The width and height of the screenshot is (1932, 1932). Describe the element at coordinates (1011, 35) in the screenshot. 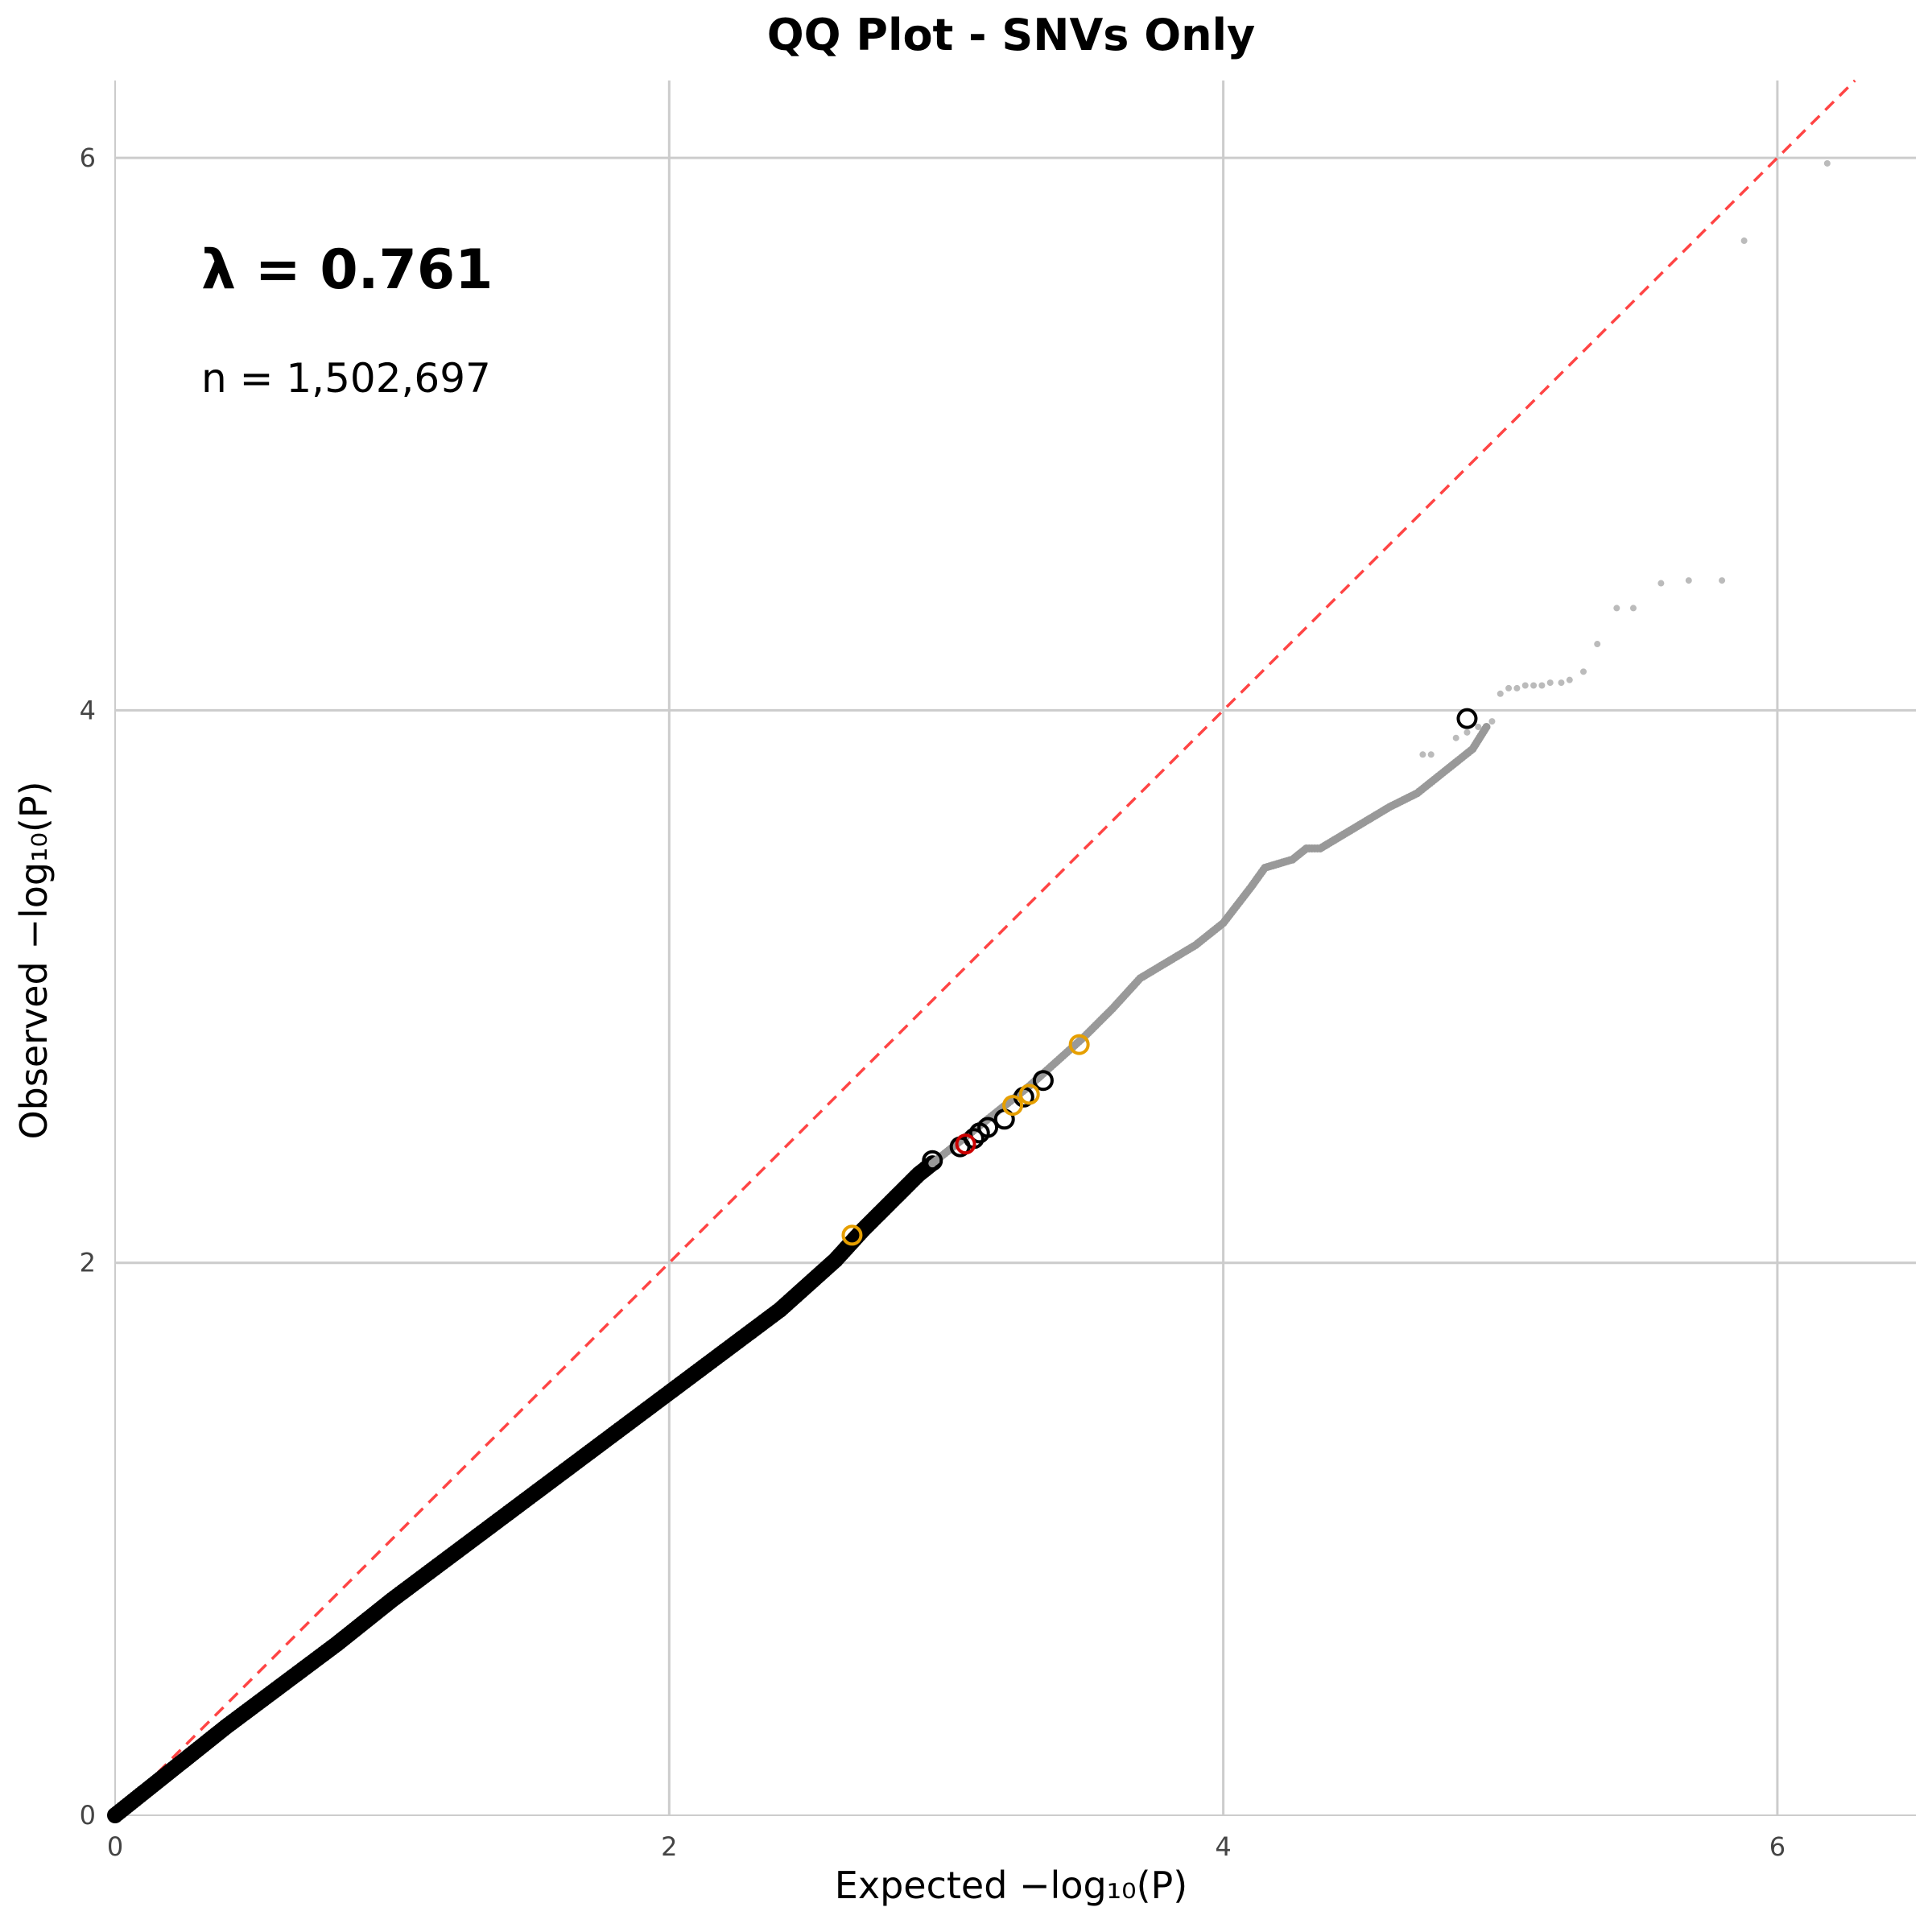

I see `chart-title: QQ Plot - SNVs Only` at that location.